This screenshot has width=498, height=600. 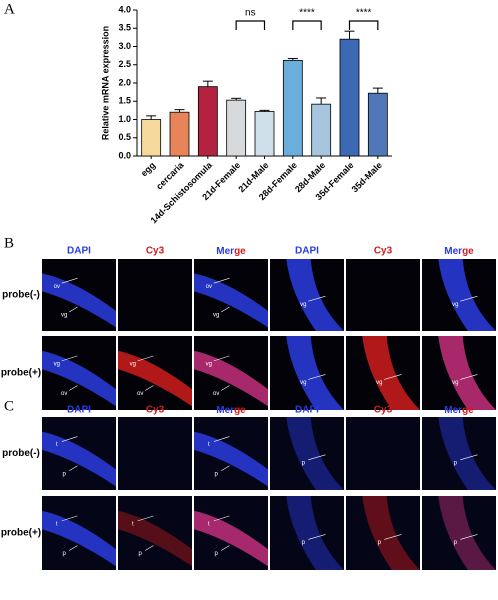 What do you see at coordinates (9, 9) in the screenshot?
I see `panel-letter: A` at bounding box center [9, 9].